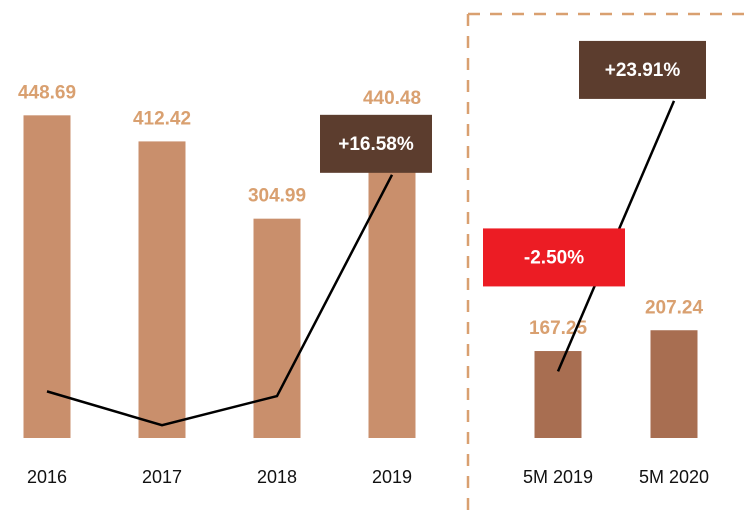  Describe the element at coordinates (277, 477) in the screenshot. I see `x-tick-label: 2018` at that location.